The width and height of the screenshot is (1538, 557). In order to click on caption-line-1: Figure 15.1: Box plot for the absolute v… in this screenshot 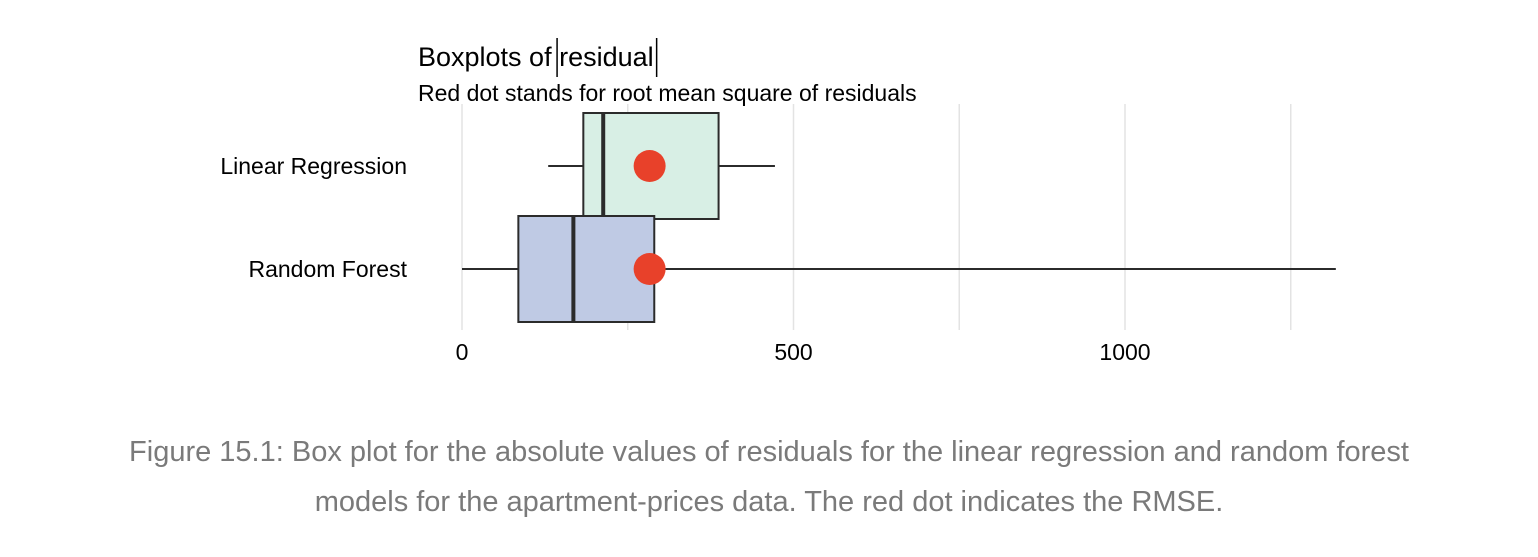, I will do `click(769, 452)`.